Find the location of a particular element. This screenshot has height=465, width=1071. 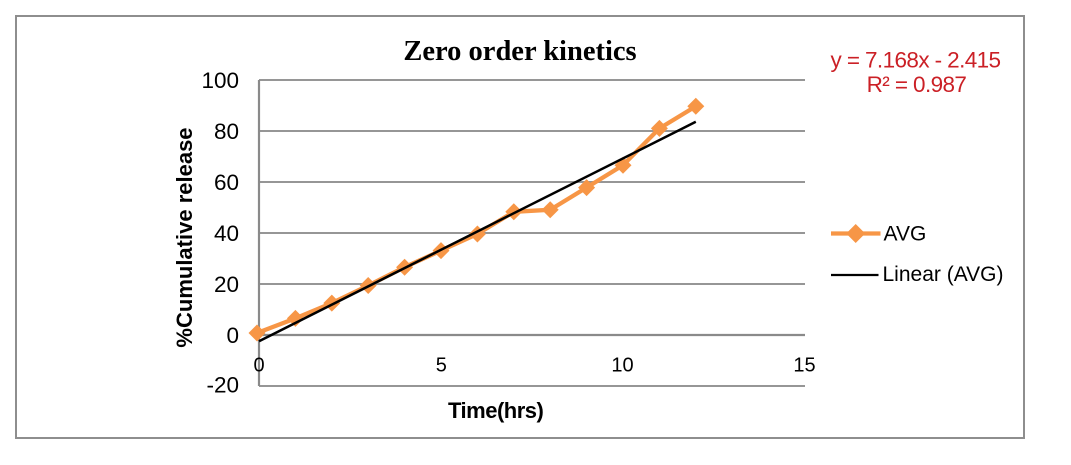

svg-text: %Cumulative release is located at coordinates (184, 237).